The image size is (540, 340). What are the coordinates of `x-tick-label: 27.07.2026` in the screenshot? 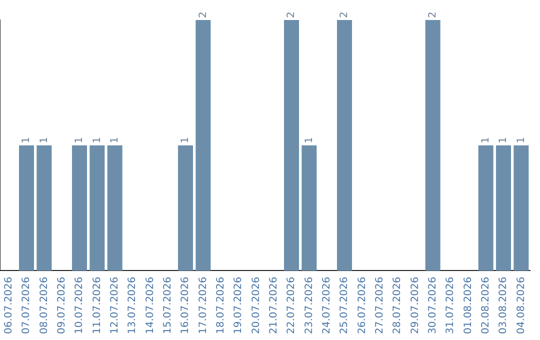 It's located at (380, 305).